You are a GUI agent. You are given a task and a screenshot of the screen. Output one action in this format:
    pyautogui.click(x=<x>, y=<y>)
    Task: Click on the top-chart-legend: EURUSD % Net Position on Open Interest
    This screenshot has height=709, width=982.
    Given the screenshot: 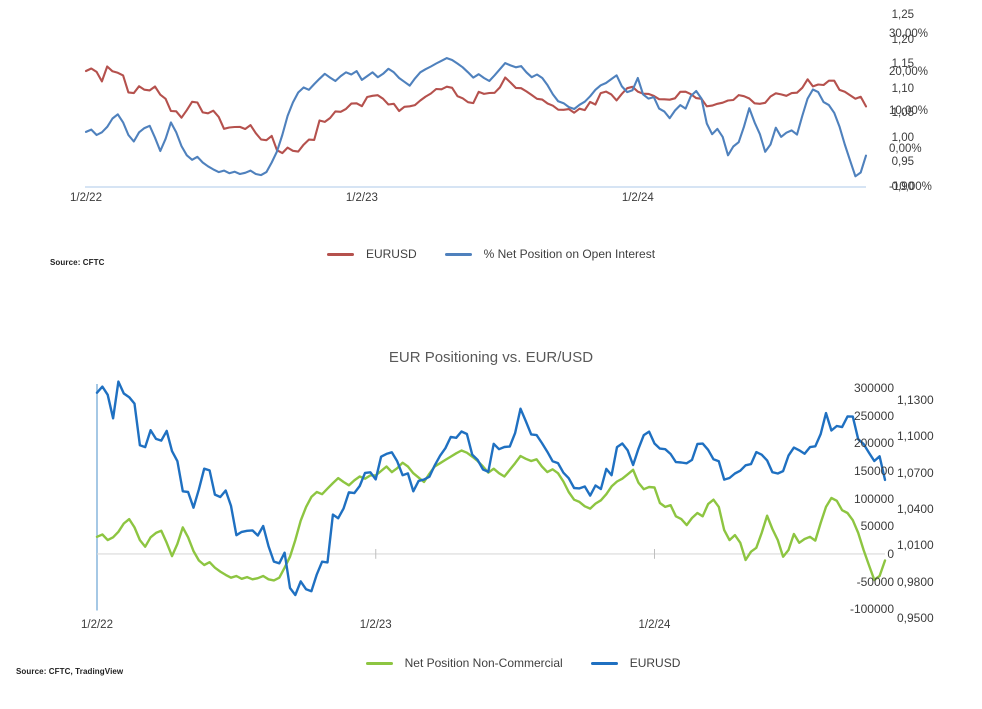 What is the action you would take?
    pyautogui.click(x=491, y=254)
    